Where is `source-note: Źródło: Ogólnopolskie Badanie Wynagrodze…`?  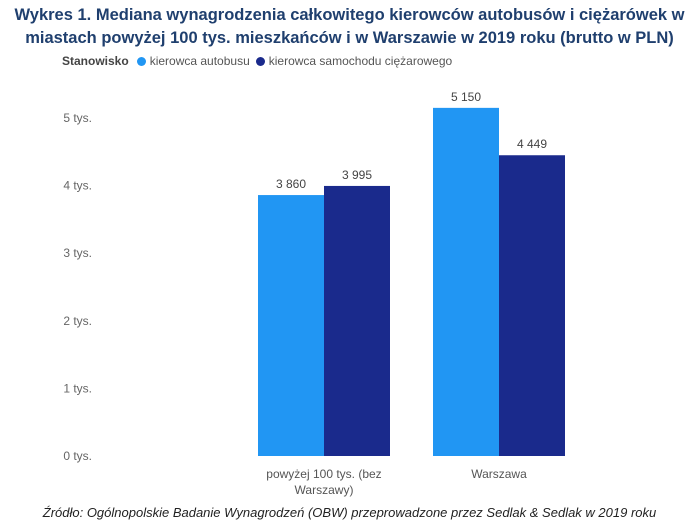 source-note: Źródło: Ogólnopolskie Badanie Wynagrodze… is located at coordinates (349, 512).